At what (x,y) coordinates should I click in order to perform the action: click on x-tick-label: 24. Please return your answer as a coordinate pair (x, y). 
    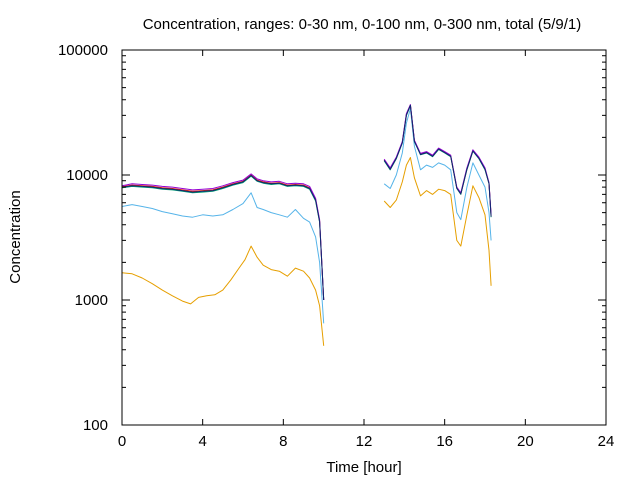
    Looking at the image, I should click on (606, 441).